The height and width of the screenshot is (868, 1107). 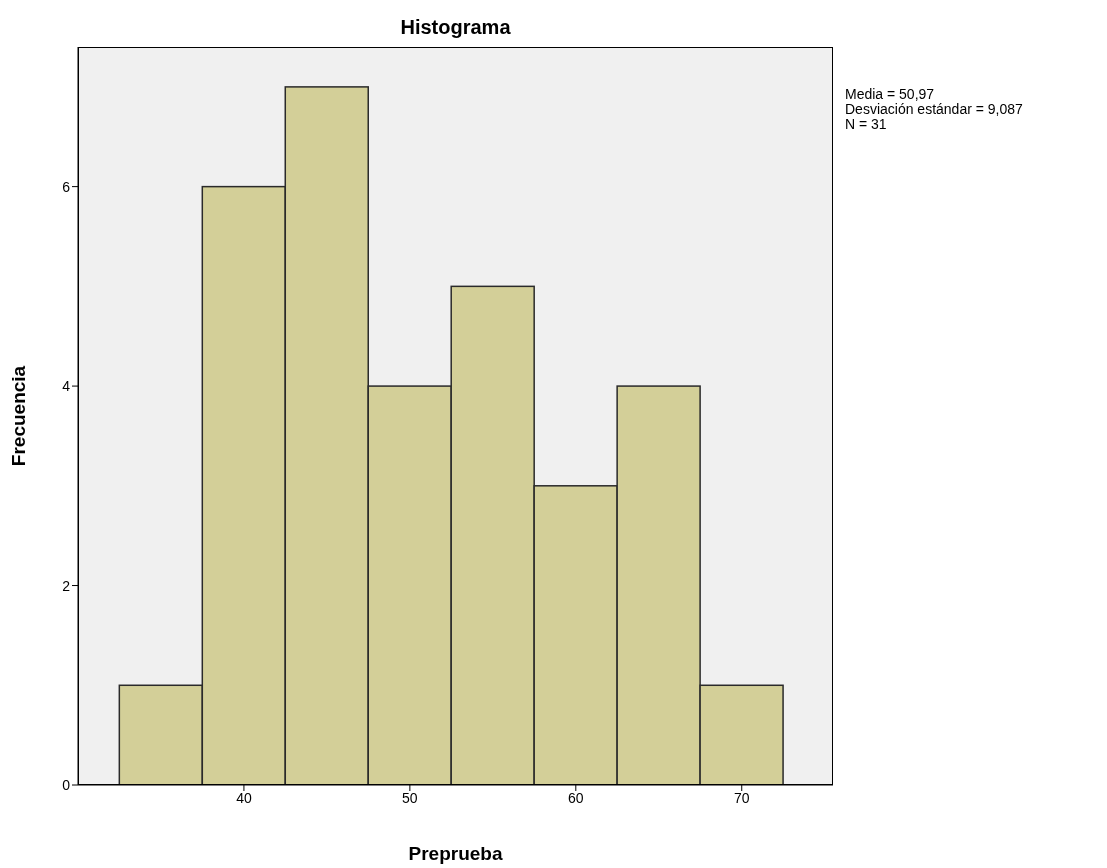 What do you see at coordinates (66, 386) in the screenshot?
I see `y-tick-label: 4` at bounding box center [66, 386].